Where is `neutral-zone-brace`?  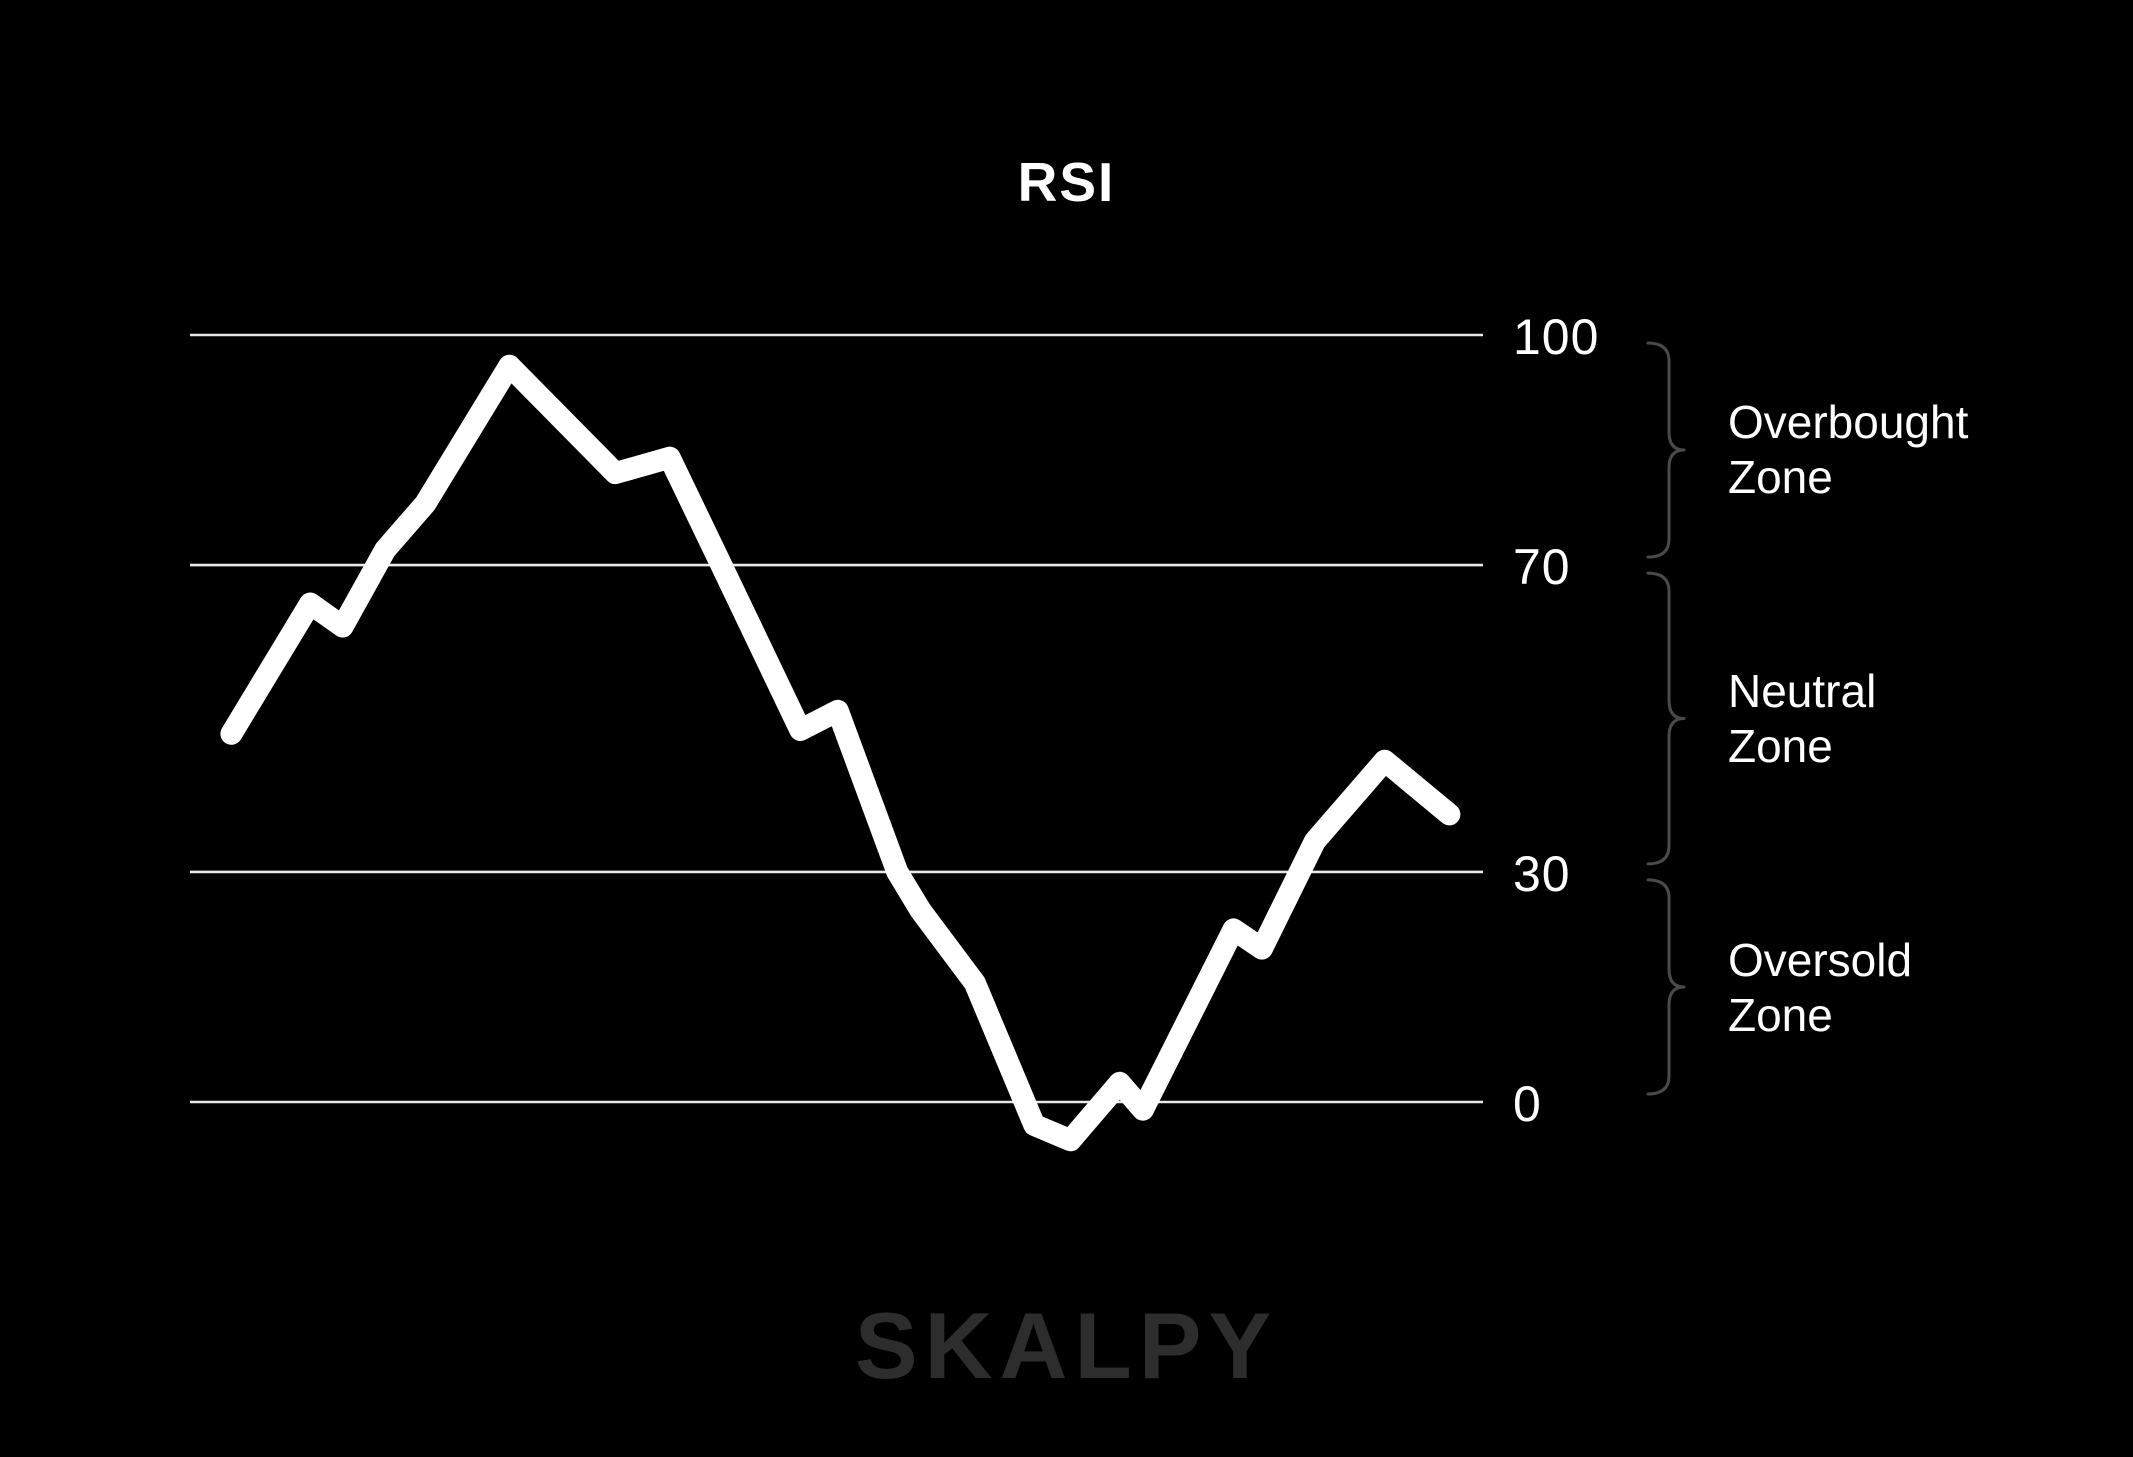
neutral-zone-brace is located at coordinates (1666, 718).